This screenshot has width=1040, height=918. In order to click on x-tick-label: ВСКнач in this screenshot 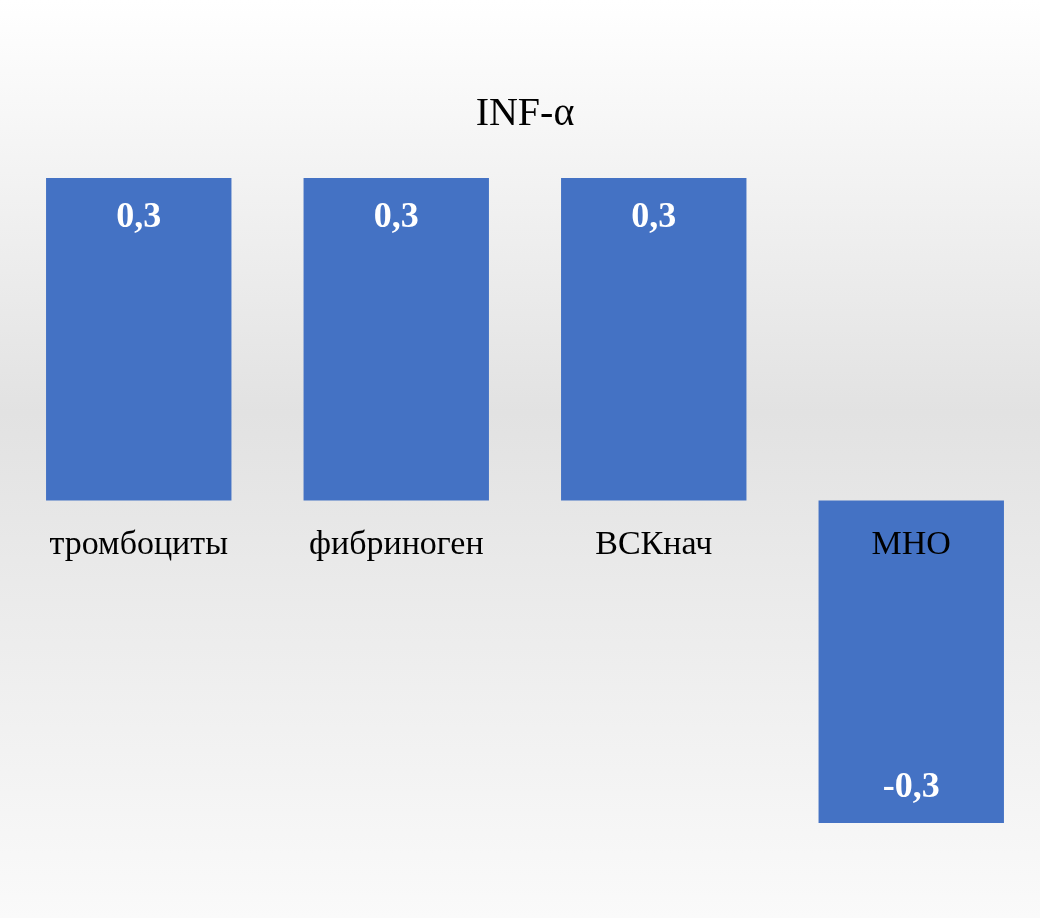, I will do `click(654, 543)`.